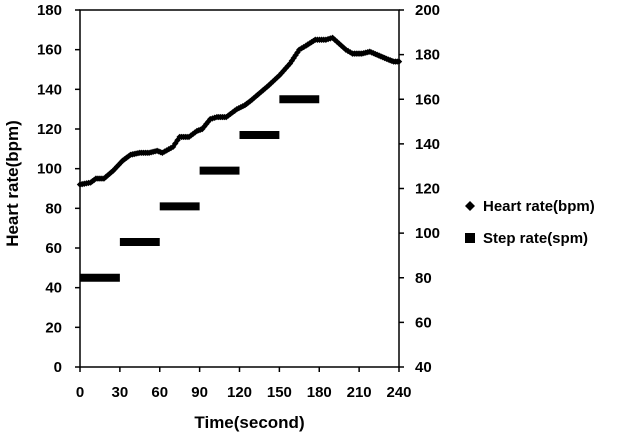 Image resolution: width=627 pixels, height=439 pixels. Describe the element at coordinates (53, 327) in the screenshot. I see `y-tick-label: 20` at that location.